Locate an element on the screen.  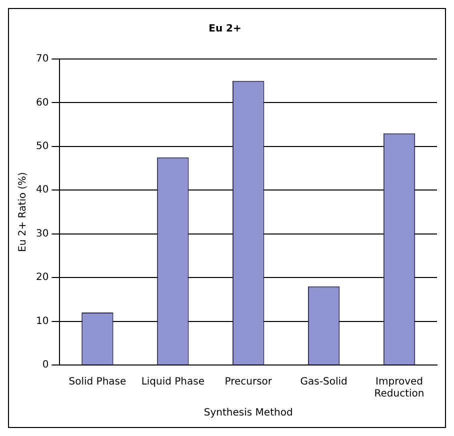
x-tick-label: Liquid Phase is located at coordinates (173, 382).